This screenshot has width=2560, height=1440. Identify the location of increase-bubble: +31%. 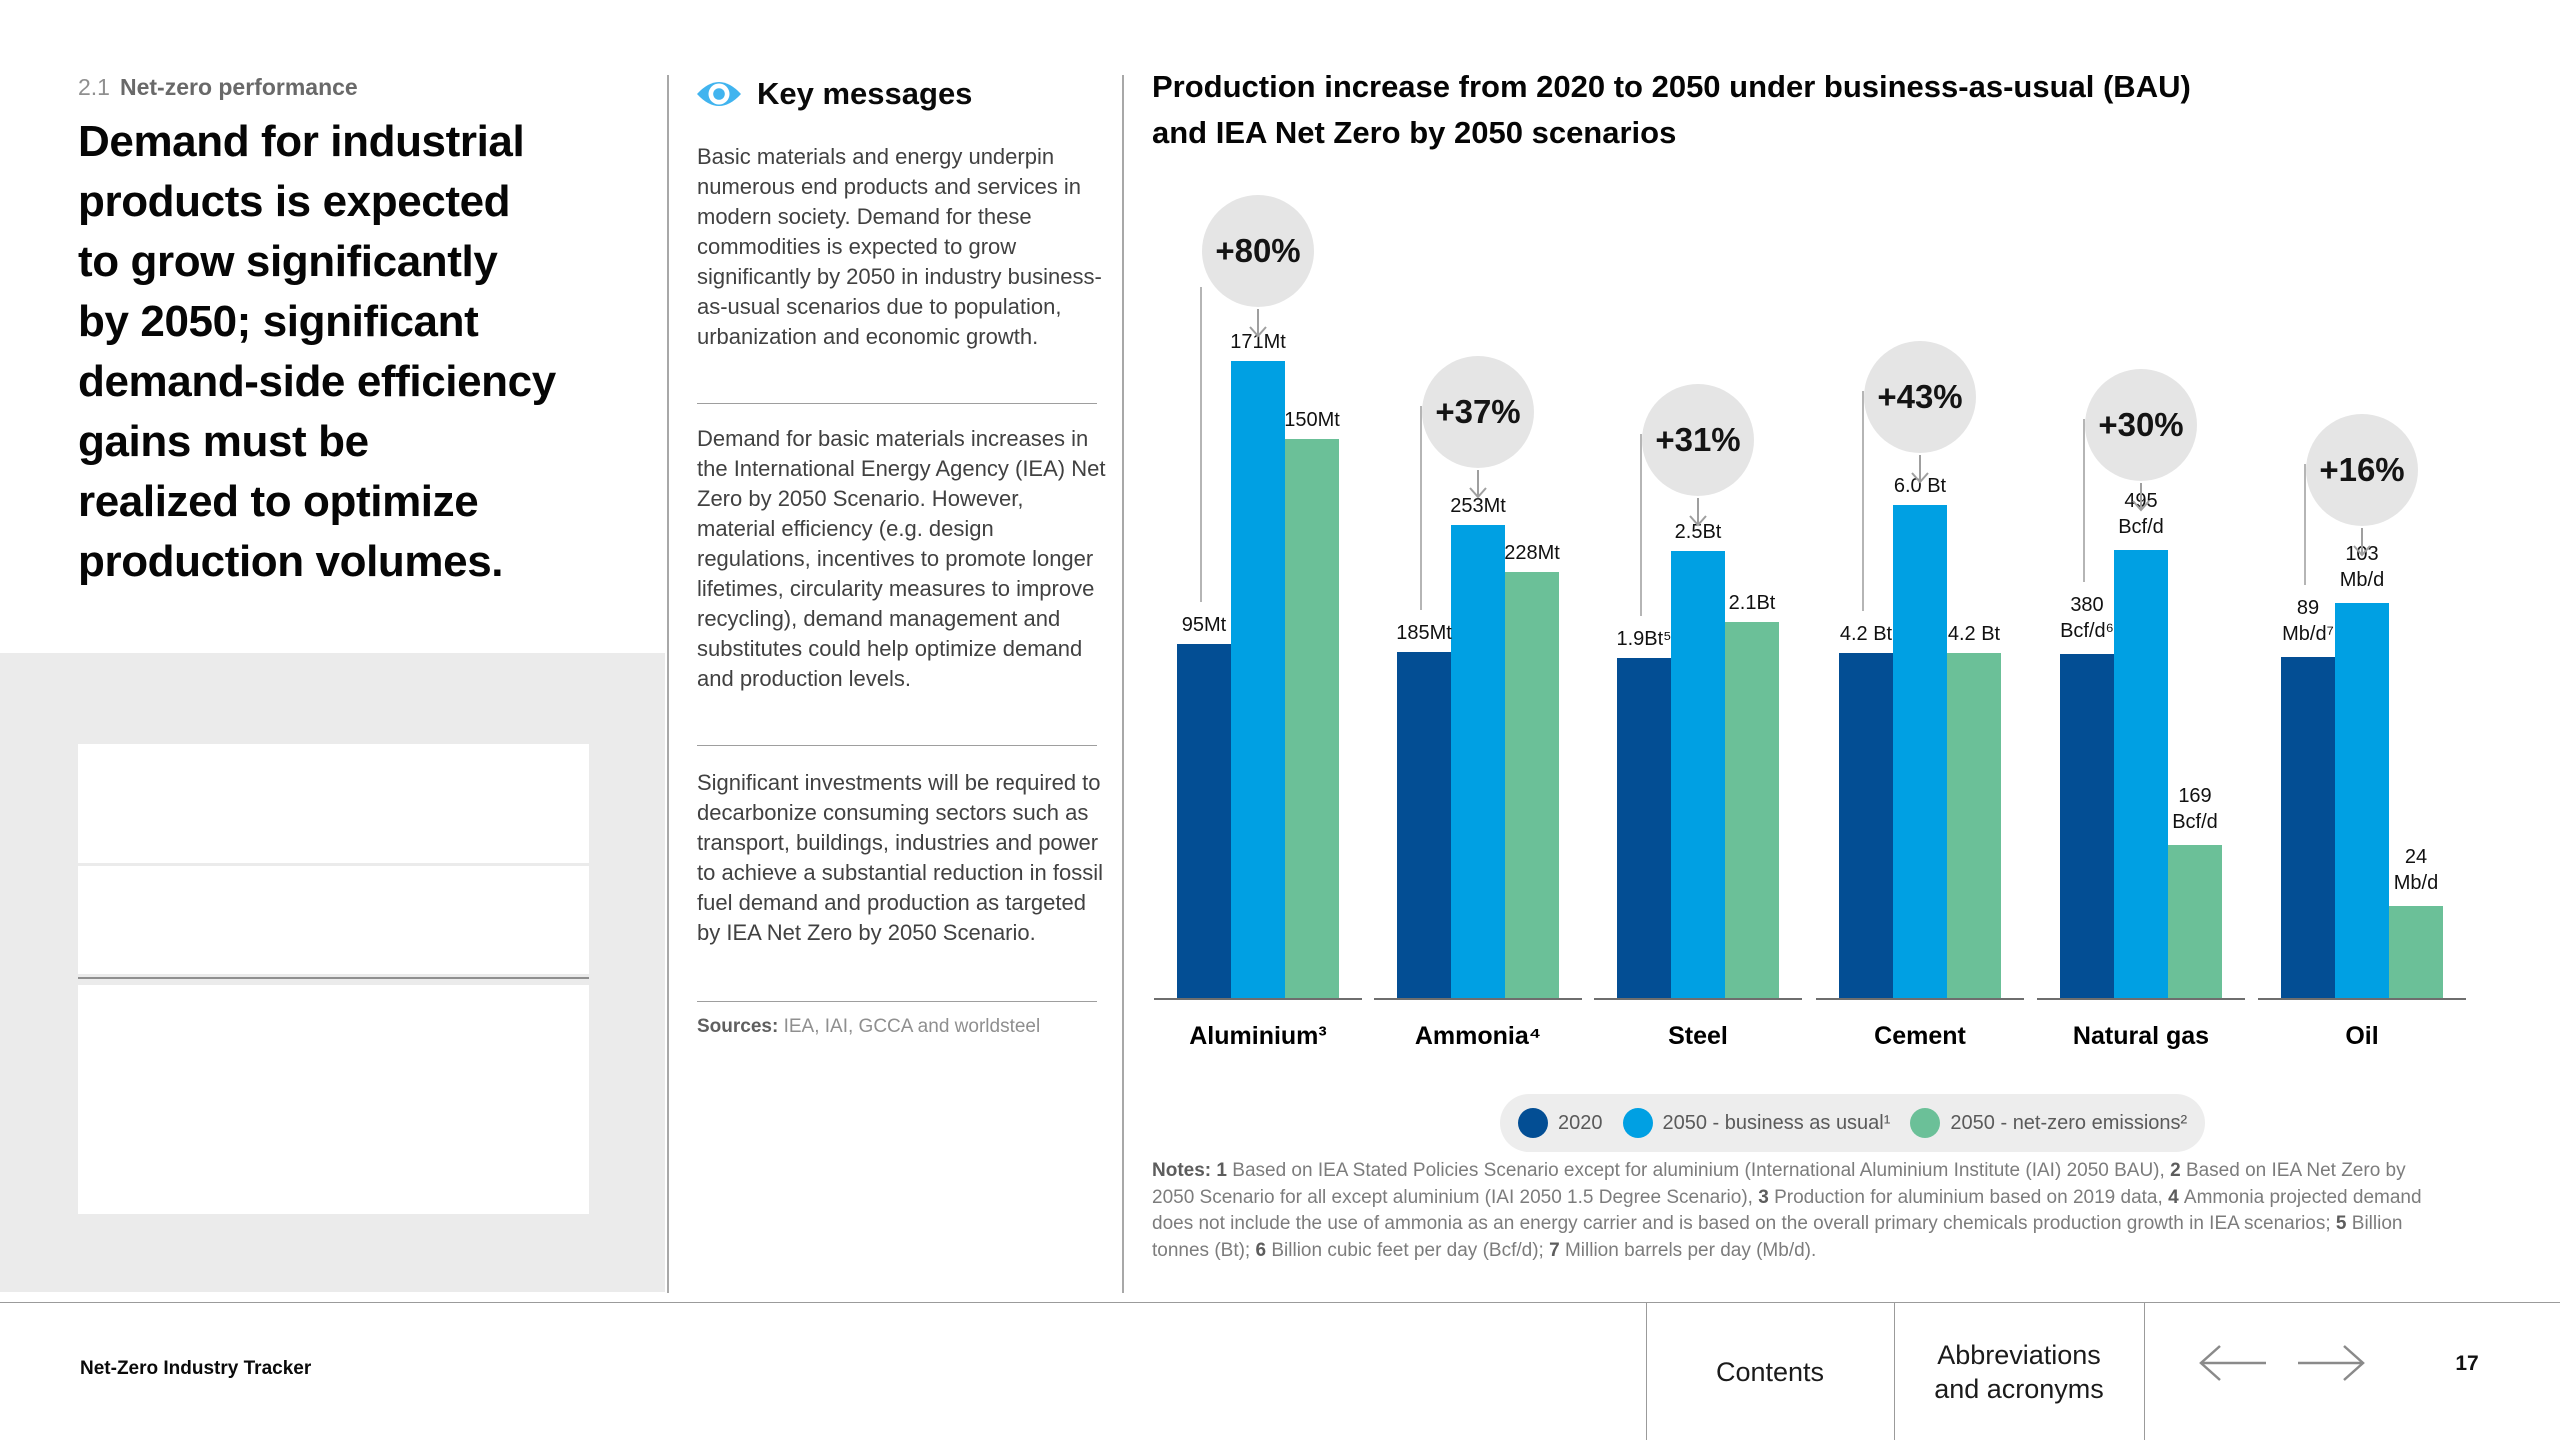
(1698, 440).